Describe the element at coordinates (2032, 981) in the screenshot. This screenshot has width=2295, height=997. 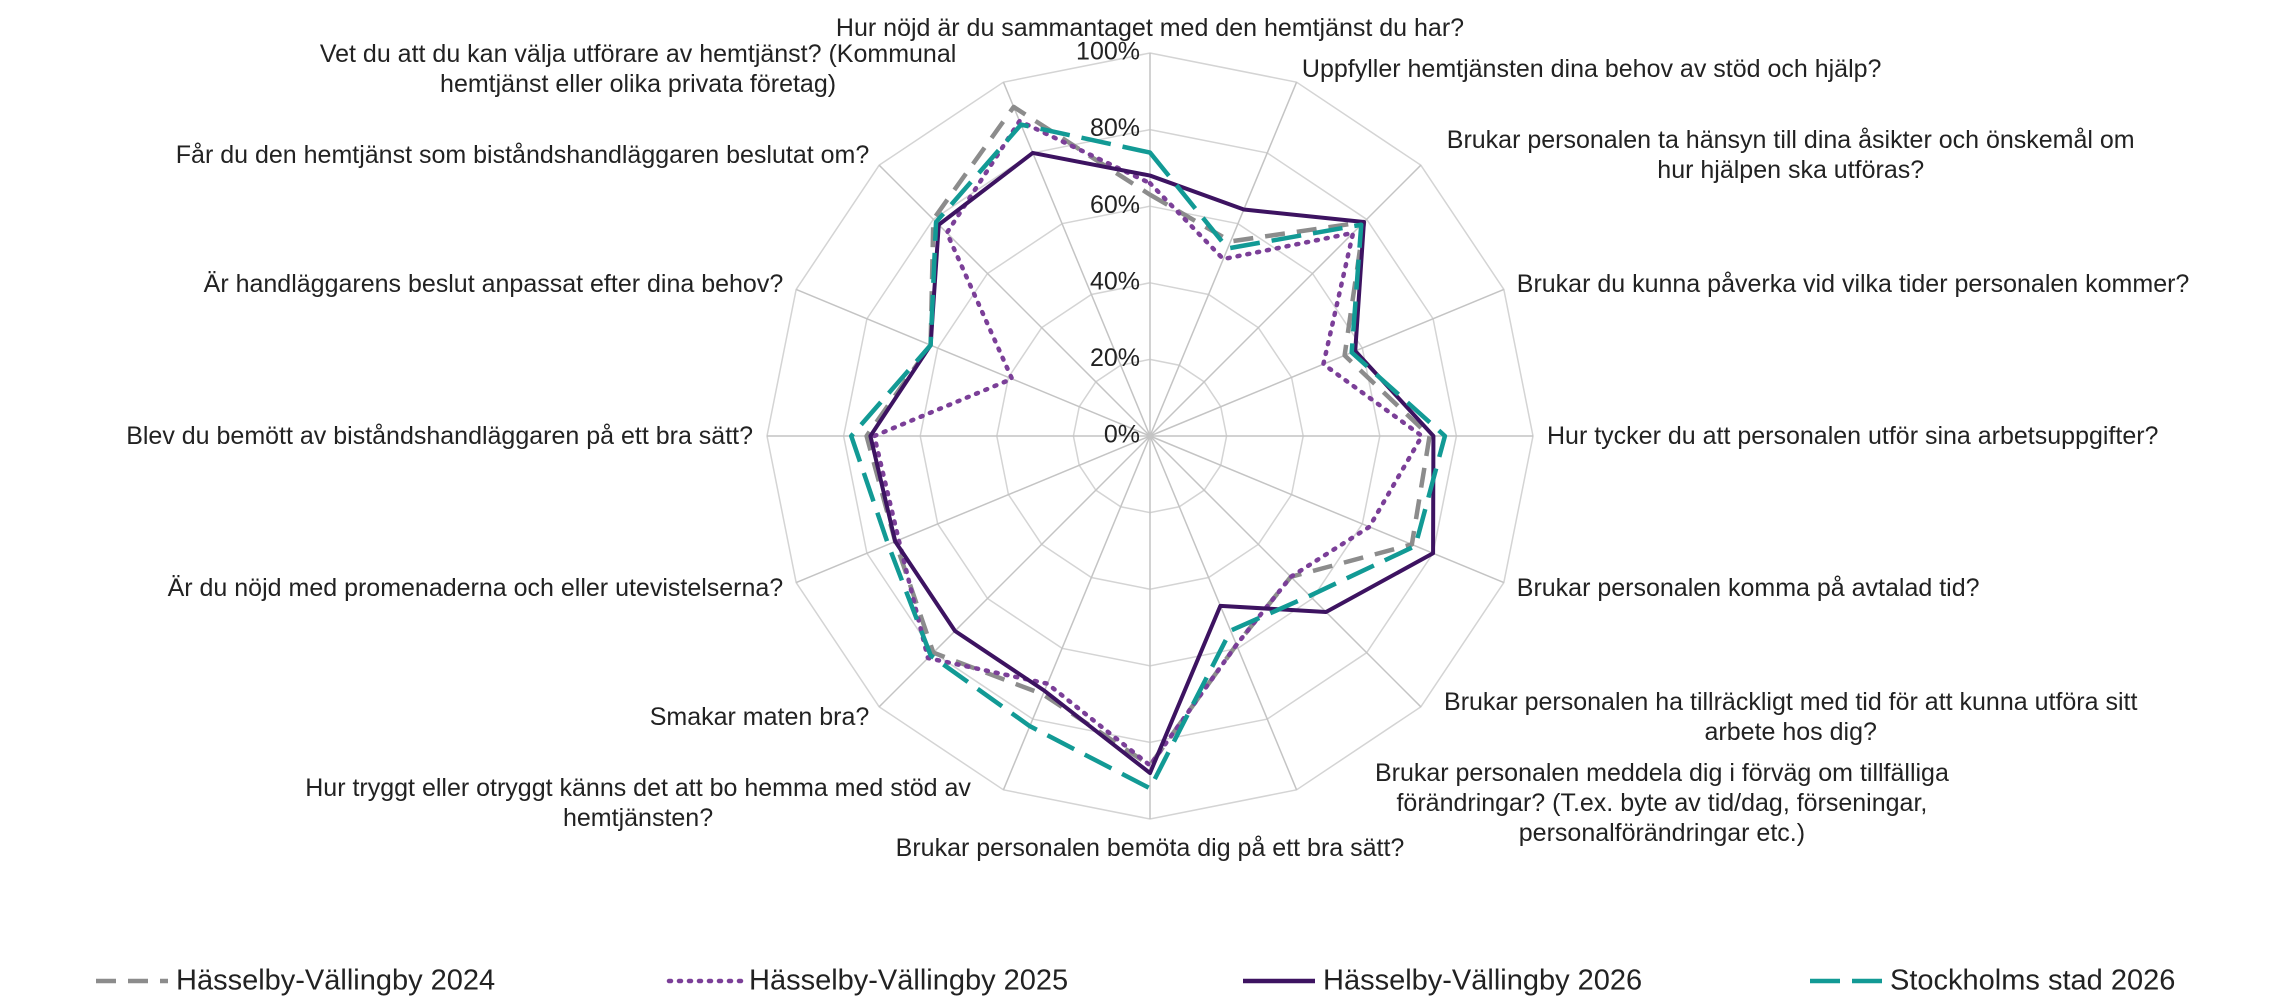
I see `legend-label: Stockholms stad 2026` at that location.